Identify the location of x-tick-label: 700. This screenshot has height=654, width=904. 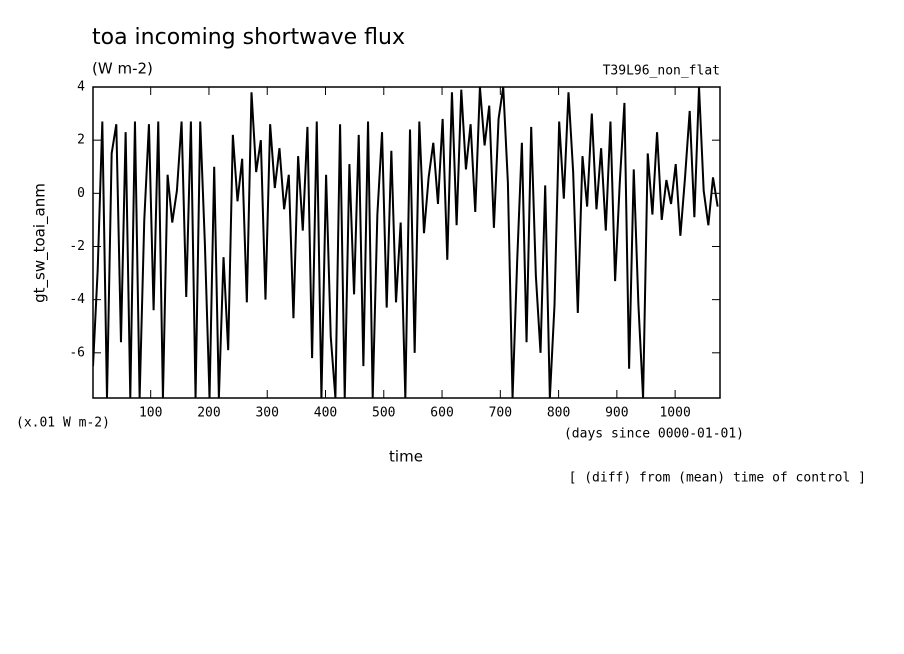
(500, 413).